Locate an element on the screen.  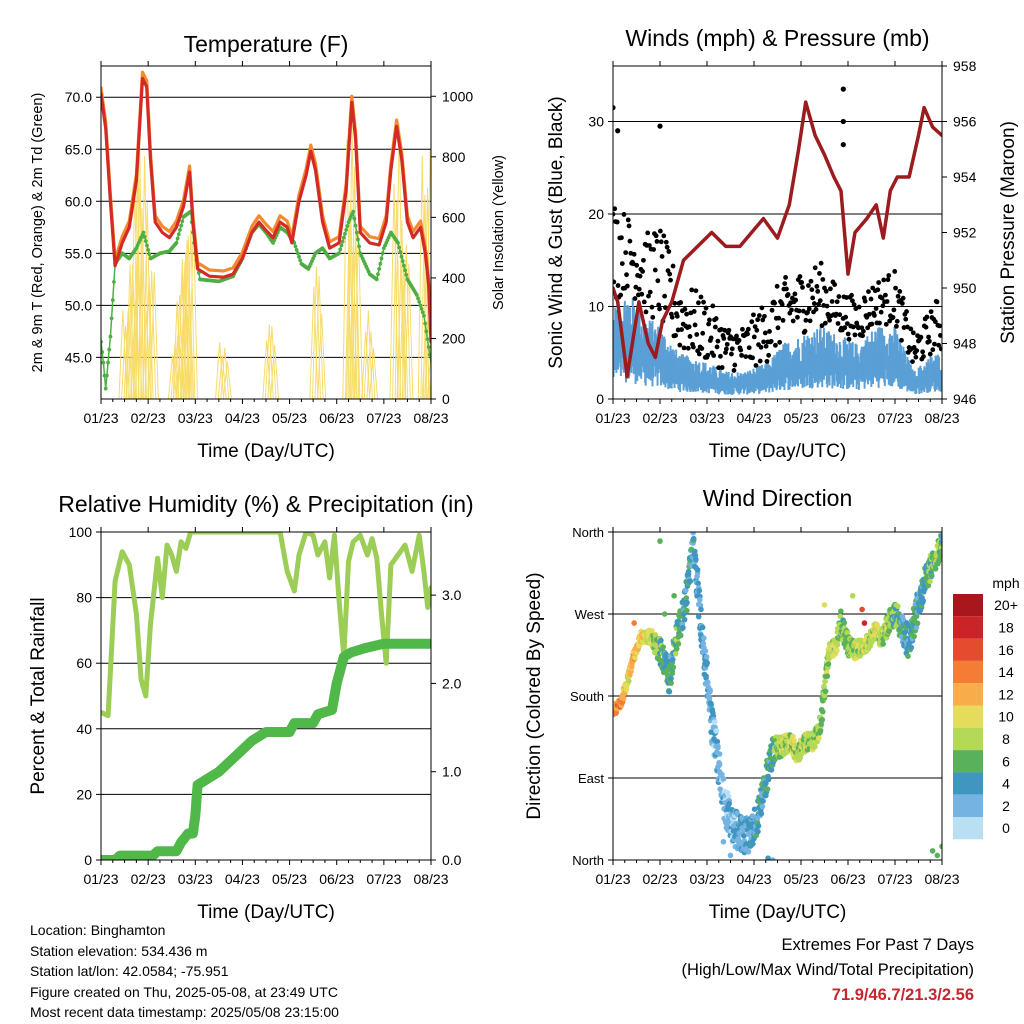
y2-tick-label: 800 is located at coordinates (454, 157).